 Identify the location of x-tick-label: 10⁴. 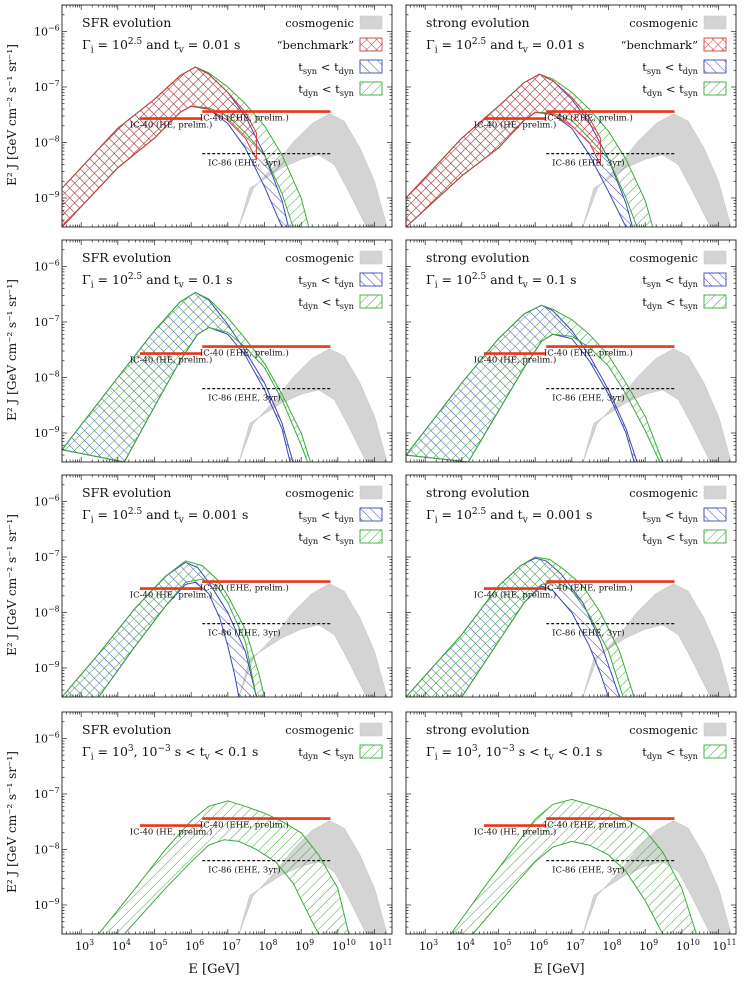
(465, 945).